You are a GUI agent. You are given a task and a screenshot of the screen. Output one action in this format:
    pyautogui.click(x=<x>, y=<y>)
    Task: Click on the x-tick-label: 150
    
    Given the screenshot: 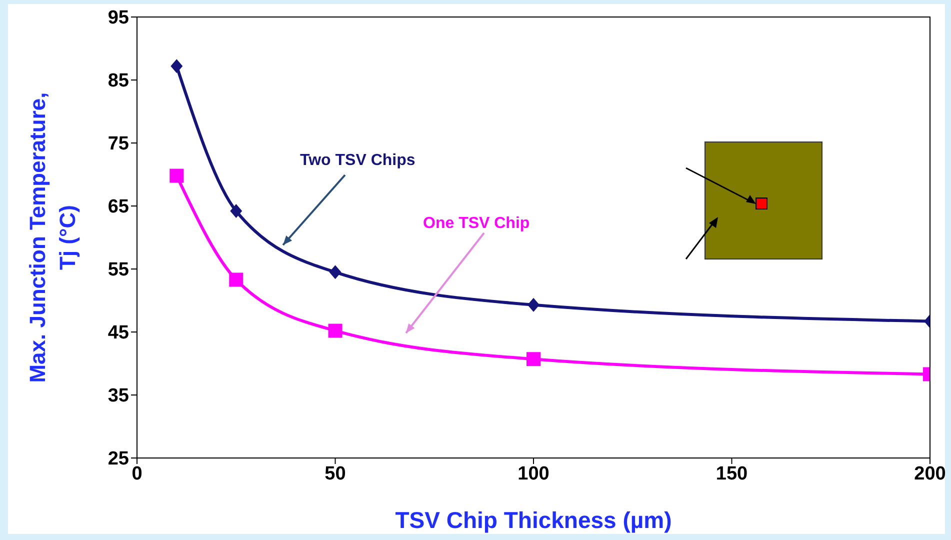 What is the action you would take?
    pyautogui.click(x=732, y=473)
    